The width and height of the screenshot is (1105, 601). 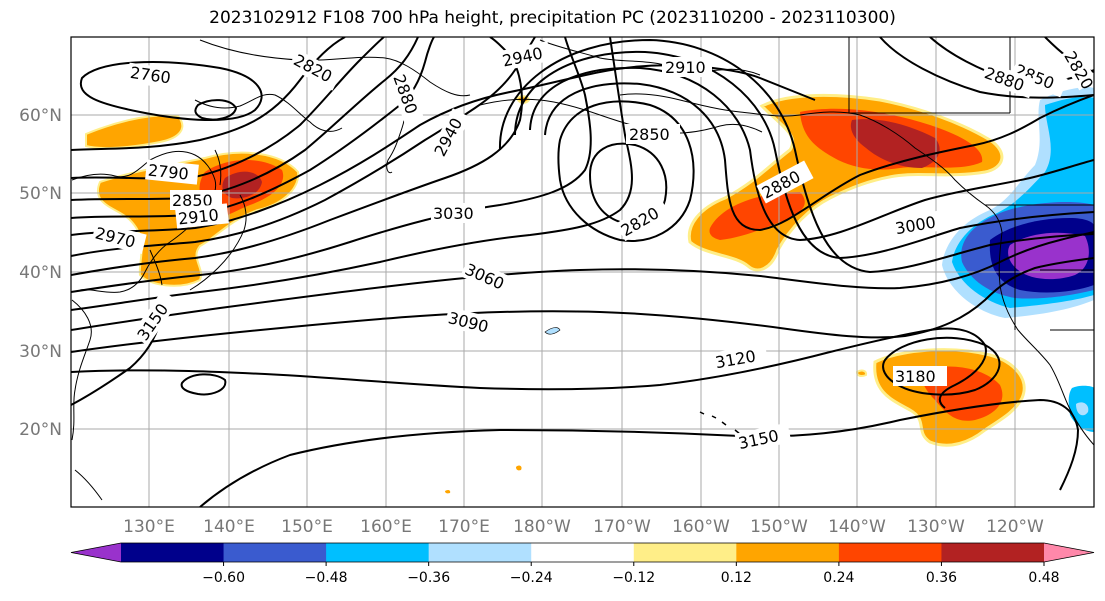 I want to click on precip-pacific-lightblue, so click(x=552, y=331).